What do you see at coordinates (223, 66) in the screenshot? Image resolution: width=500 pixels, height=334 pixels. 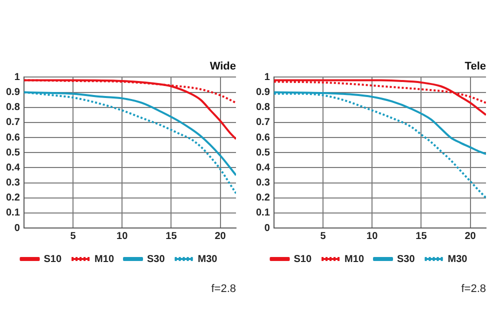 I see `chart-title: Wide` at bounding box center [223, 66].